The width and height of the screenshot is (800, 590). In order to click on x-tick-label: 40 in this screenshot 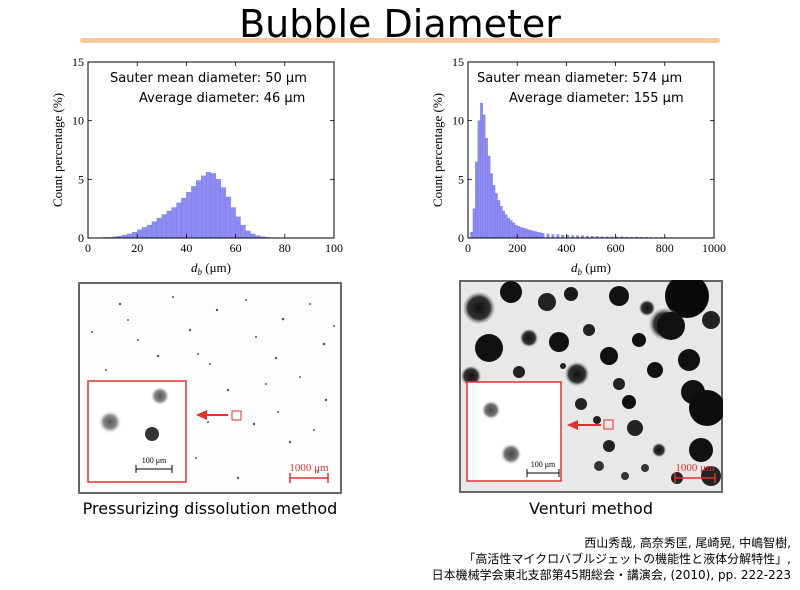, I will do `click(186, 248)`.